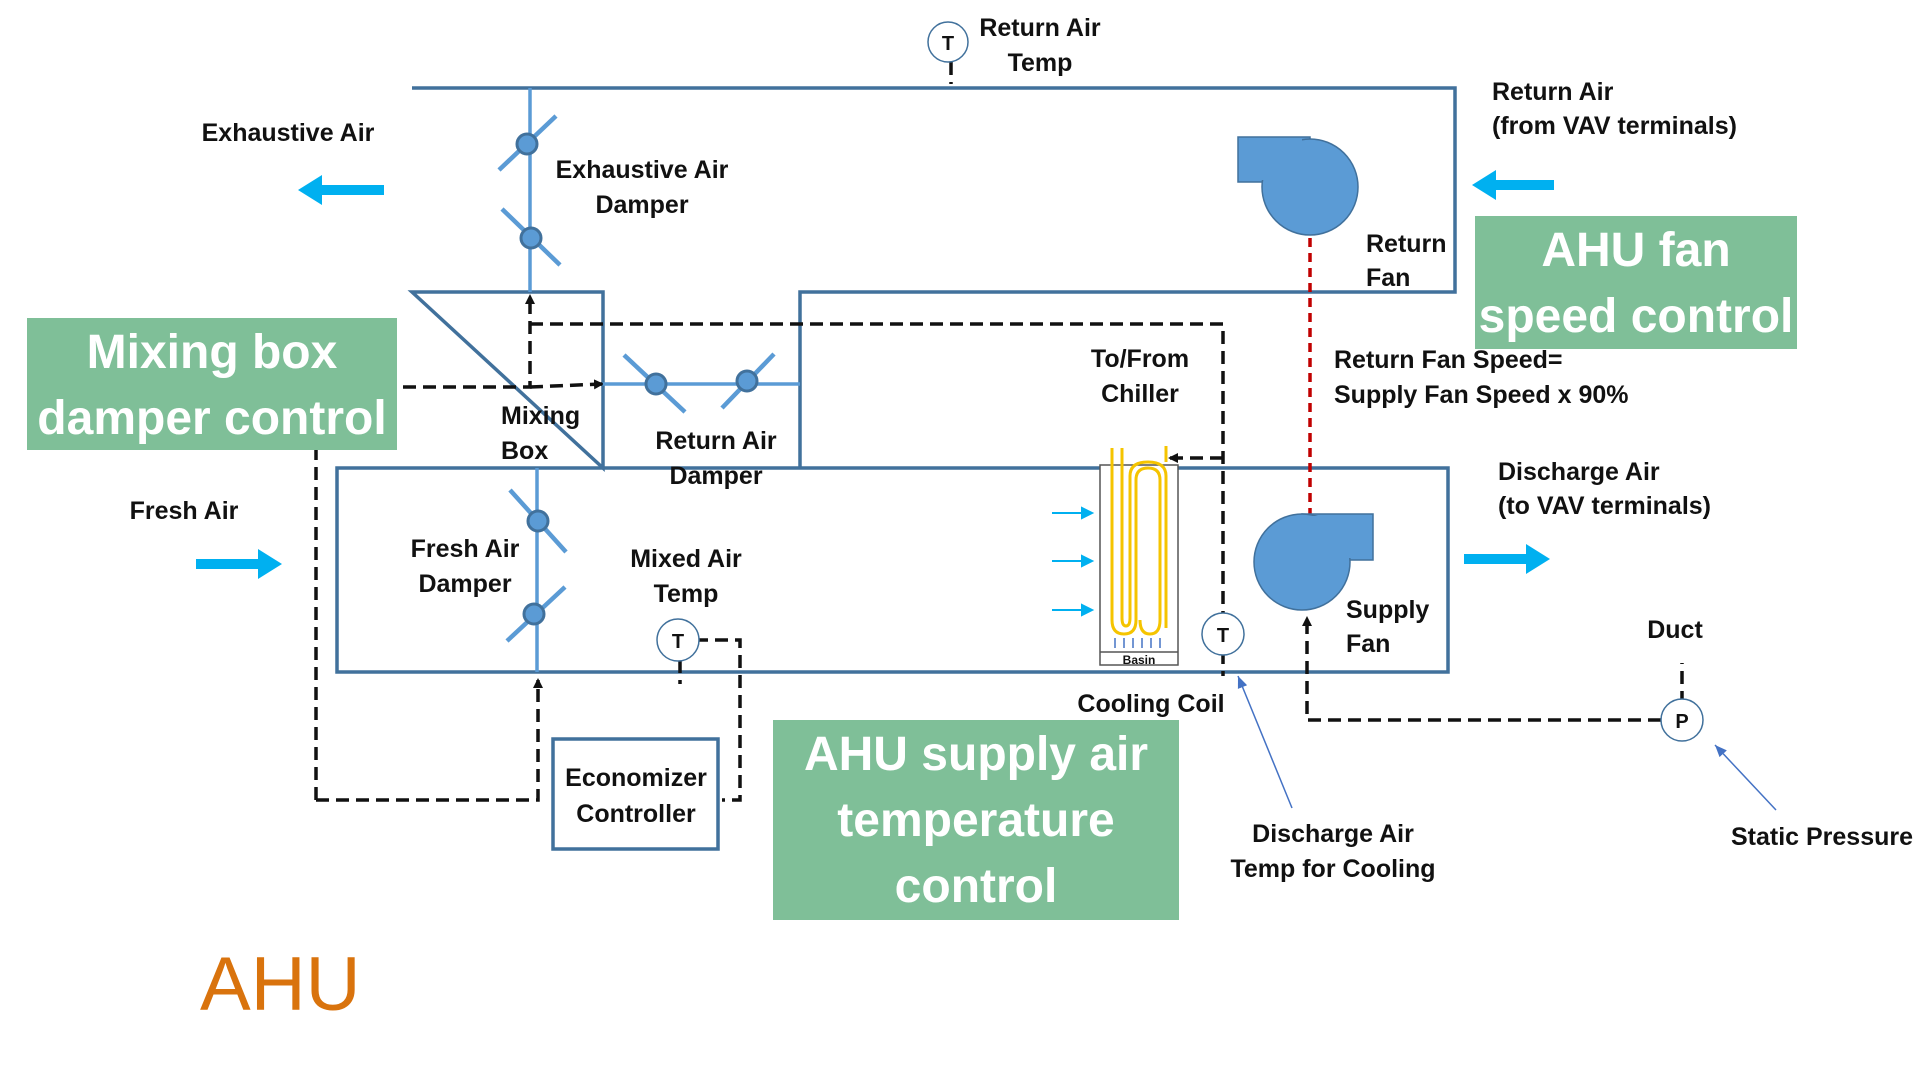  What do you see at coordinates (1604, 506) in the screenshot?
I see `svg-text: (to VAV terminals)` at bounding box center [1604, 506].